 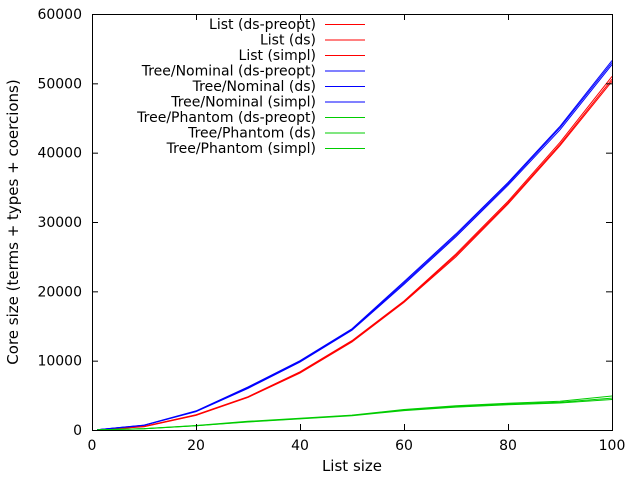 What do you see at coordinates (77, 431) in the screenshot?
I see `y-tick-label: 0` at bounding box center [77, 431].